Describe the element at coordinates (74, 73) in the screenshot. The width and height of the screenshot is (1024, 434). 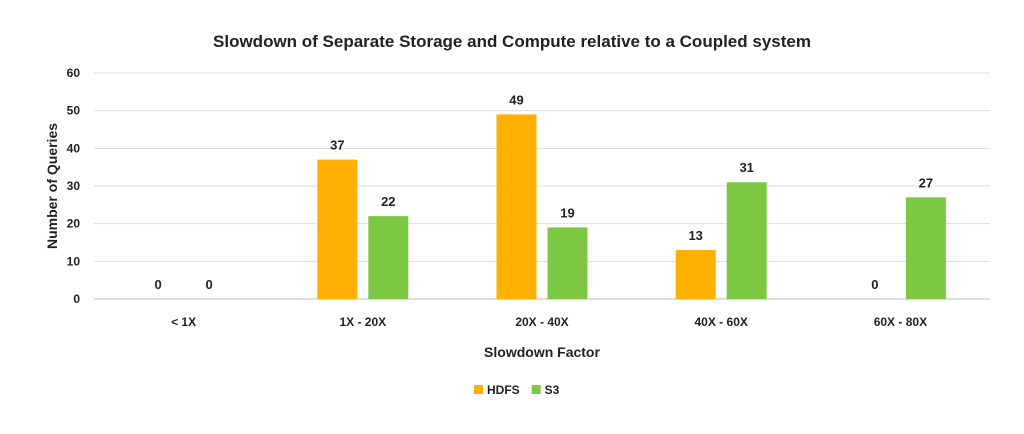
I see `y-tick-label: 60` at that location.